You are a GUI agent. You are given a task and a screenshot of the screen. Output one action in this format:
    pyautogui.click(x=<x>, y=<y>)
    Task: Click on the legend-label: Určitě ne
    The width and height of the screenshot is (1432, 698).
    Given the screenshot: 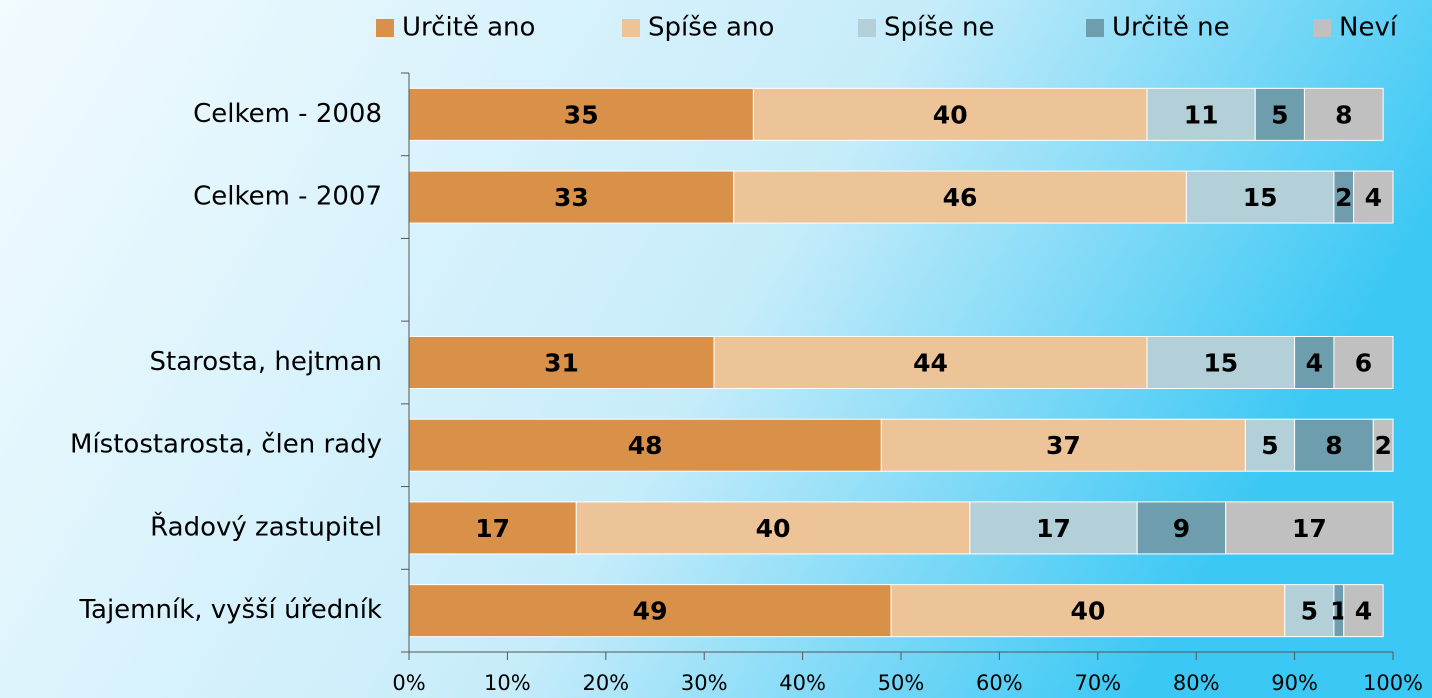 What is the action you would take?
    pyautogui.click(x=1171, y=28)
    